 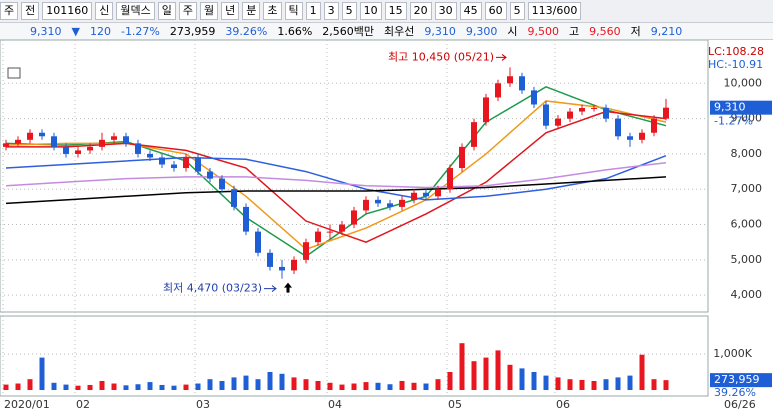 What do you see at coordinates (735, 64) in the screenshot?
I see `hc-label: HC:-10.91` at bounding box center [735, 64].